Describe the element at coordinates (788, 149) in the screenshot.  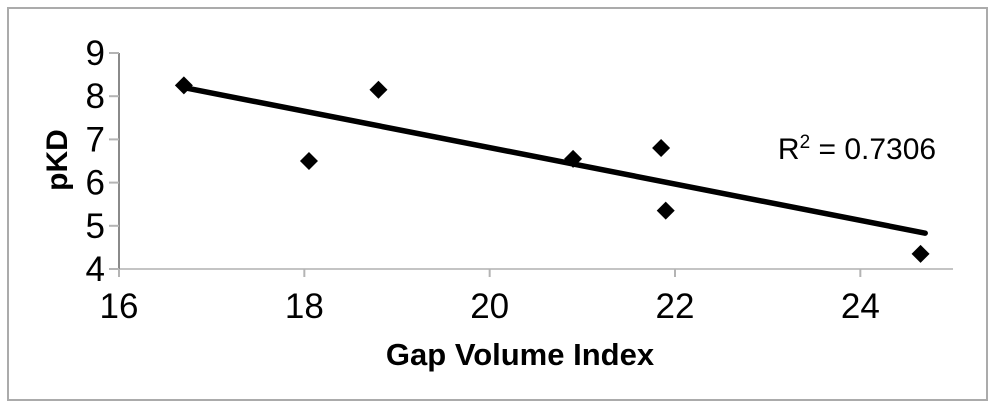
I see `r-squared-base: R` at that location.